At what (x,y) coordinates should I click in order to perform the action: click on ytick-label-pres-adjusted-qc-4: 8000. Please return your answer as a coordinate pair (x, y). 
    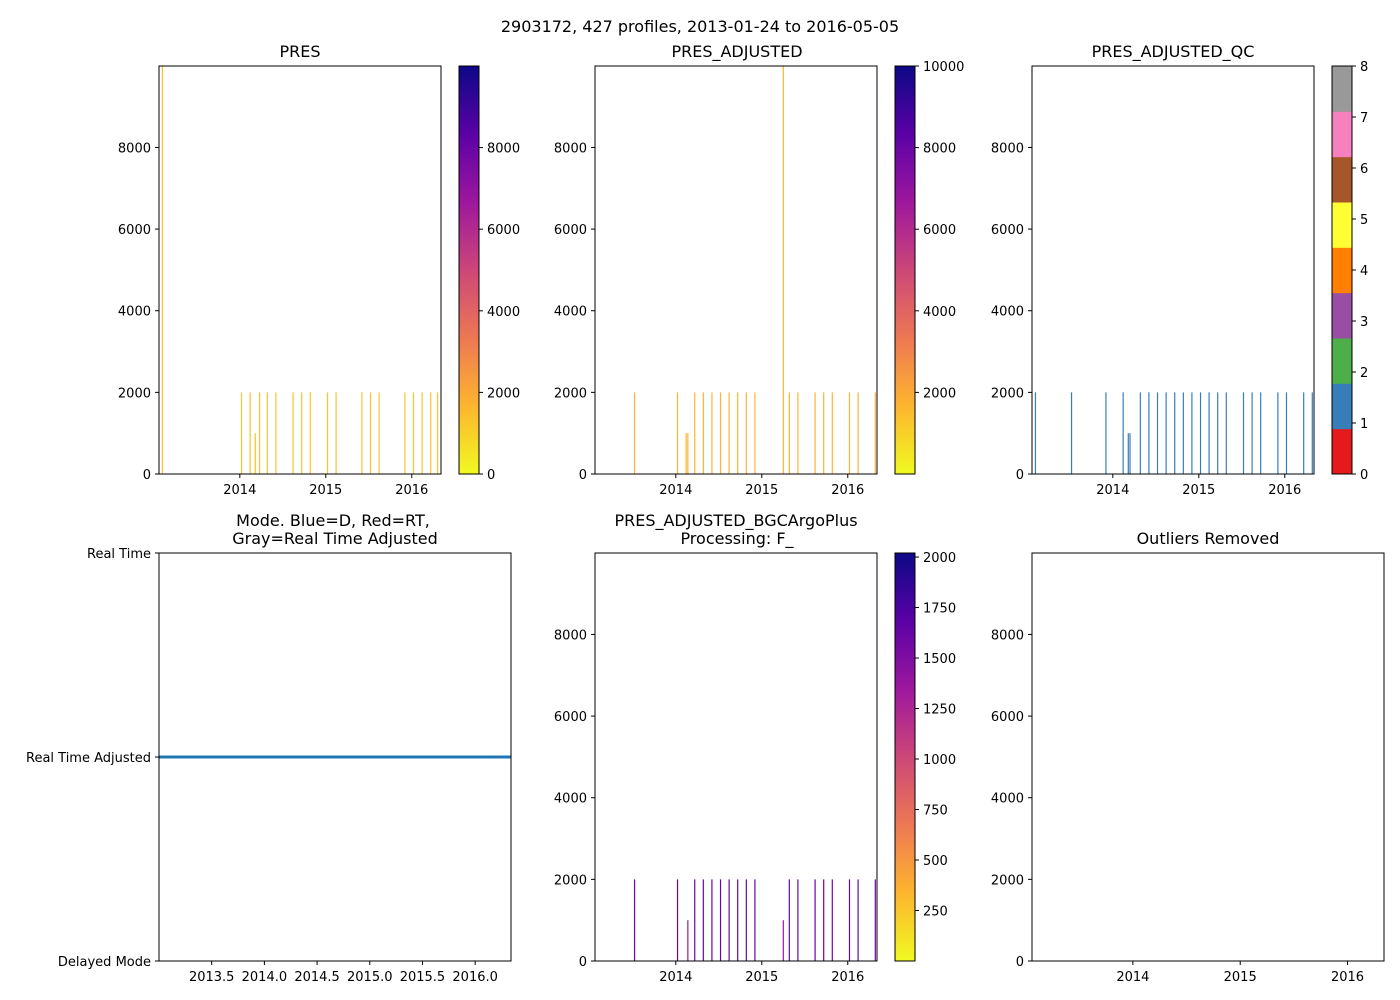
    Looking at the image, I should click on (1007, 148).